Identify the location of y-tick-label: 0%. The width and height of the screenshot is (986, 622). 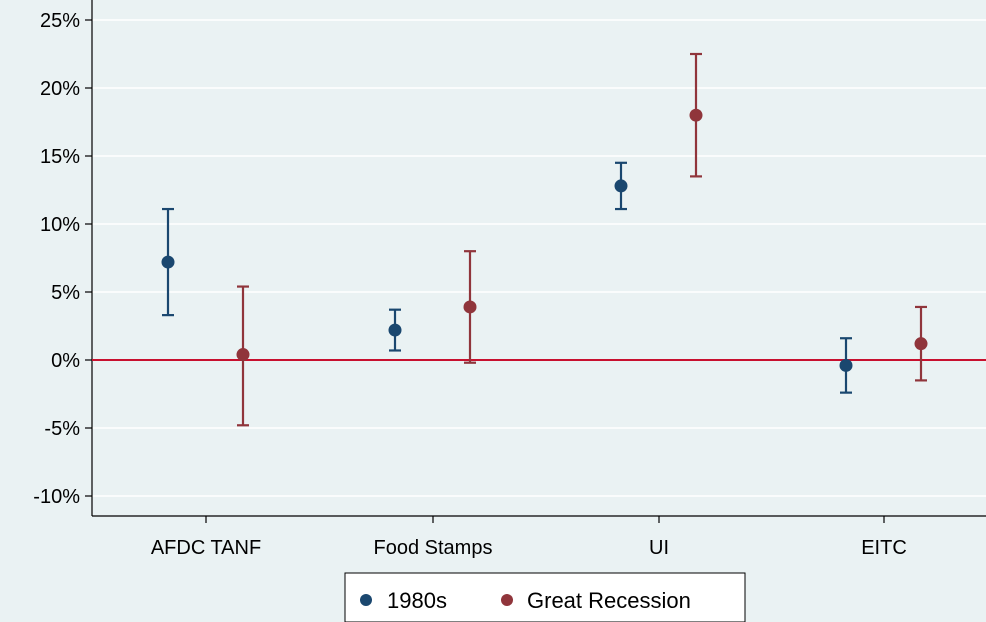
(65, 361).